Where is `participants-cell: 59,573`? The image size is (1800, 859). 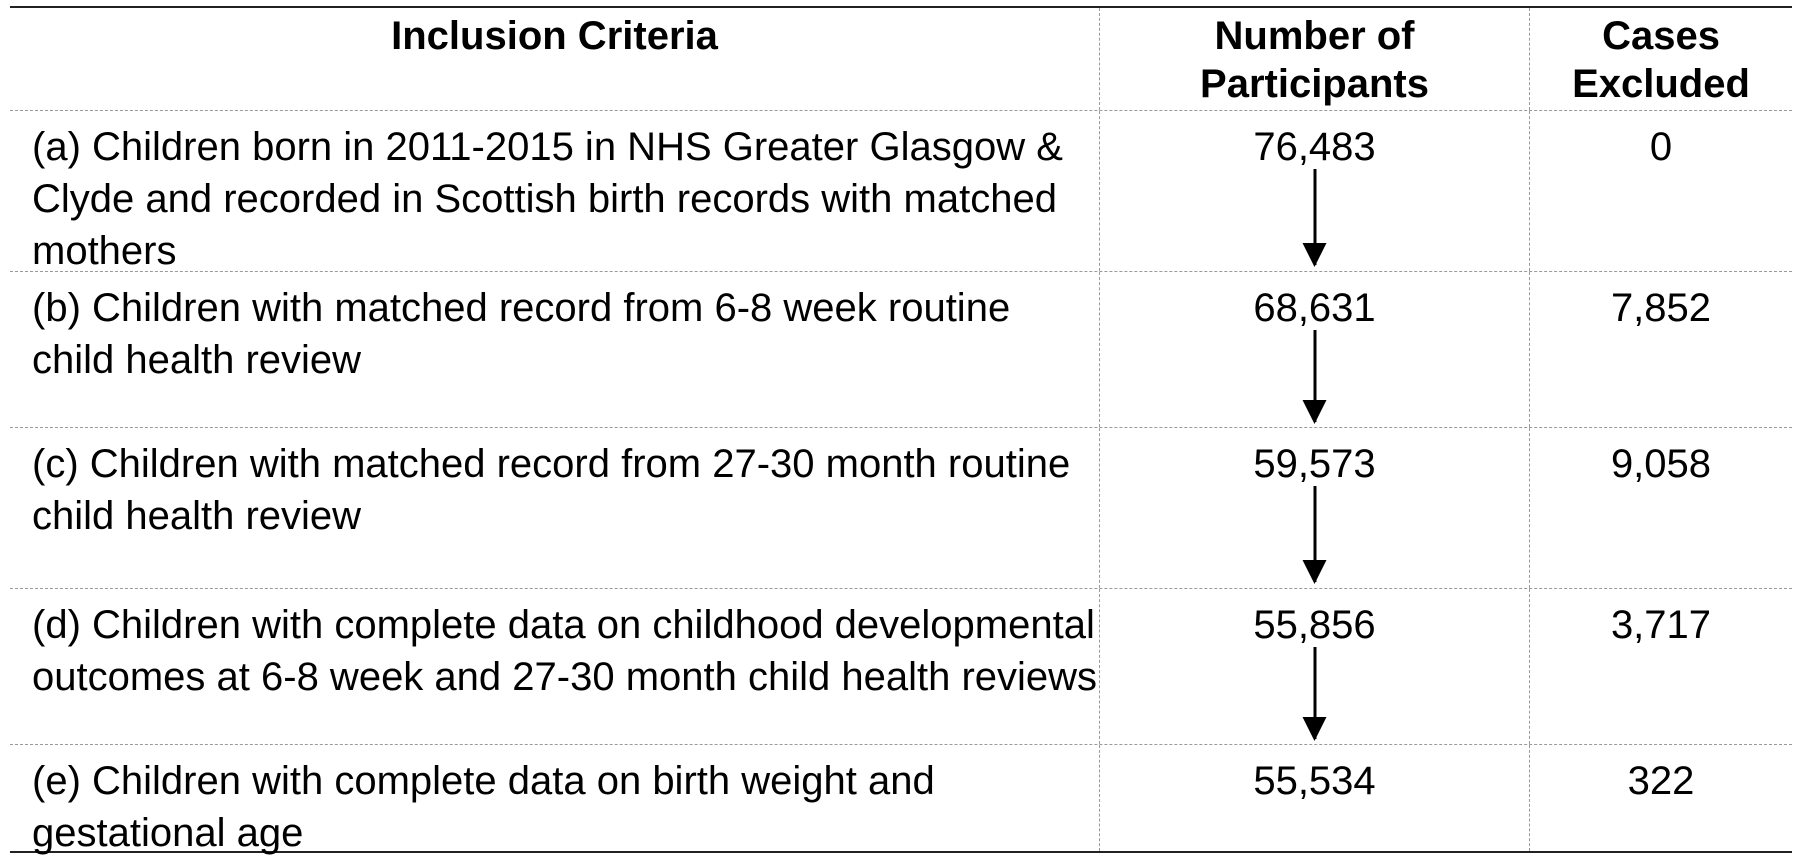 participants-cell: 59,573 is located at coordinates (1315, 508).